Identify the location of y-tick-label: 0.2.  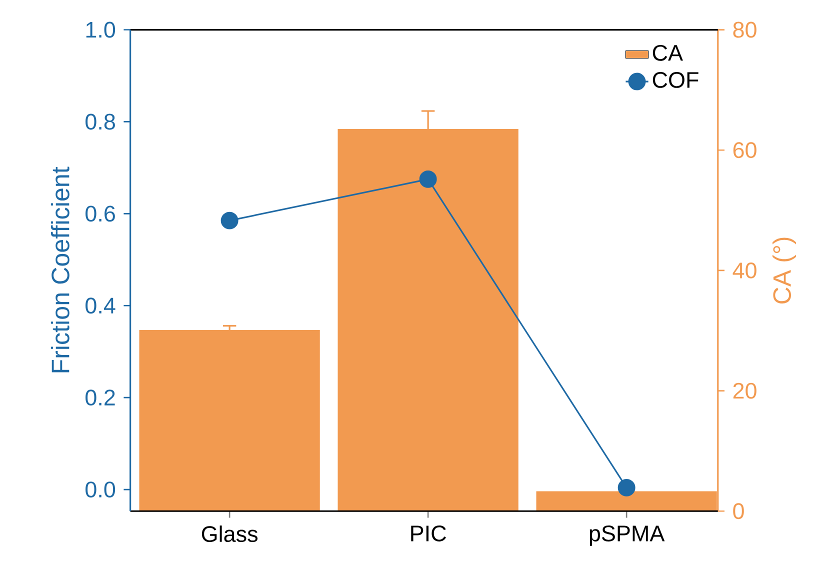
(100, 398).